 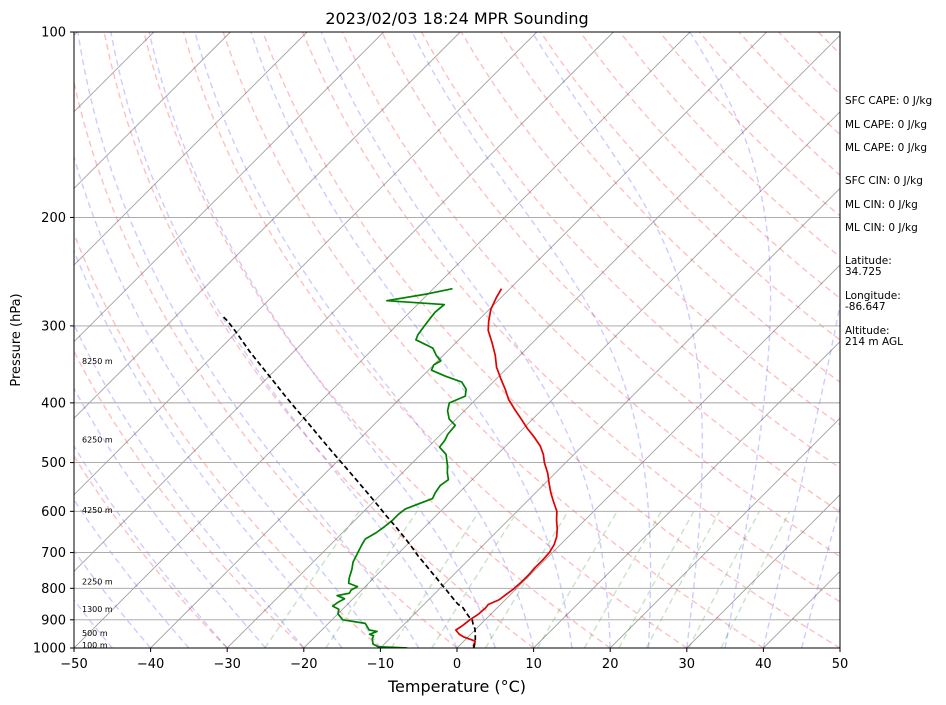 What do you see at coordinates (881, 228) in the screenshot?
I see `ml-cin-text-2: ML CIN: 0 J/kg` at bounding box center [881, 228].